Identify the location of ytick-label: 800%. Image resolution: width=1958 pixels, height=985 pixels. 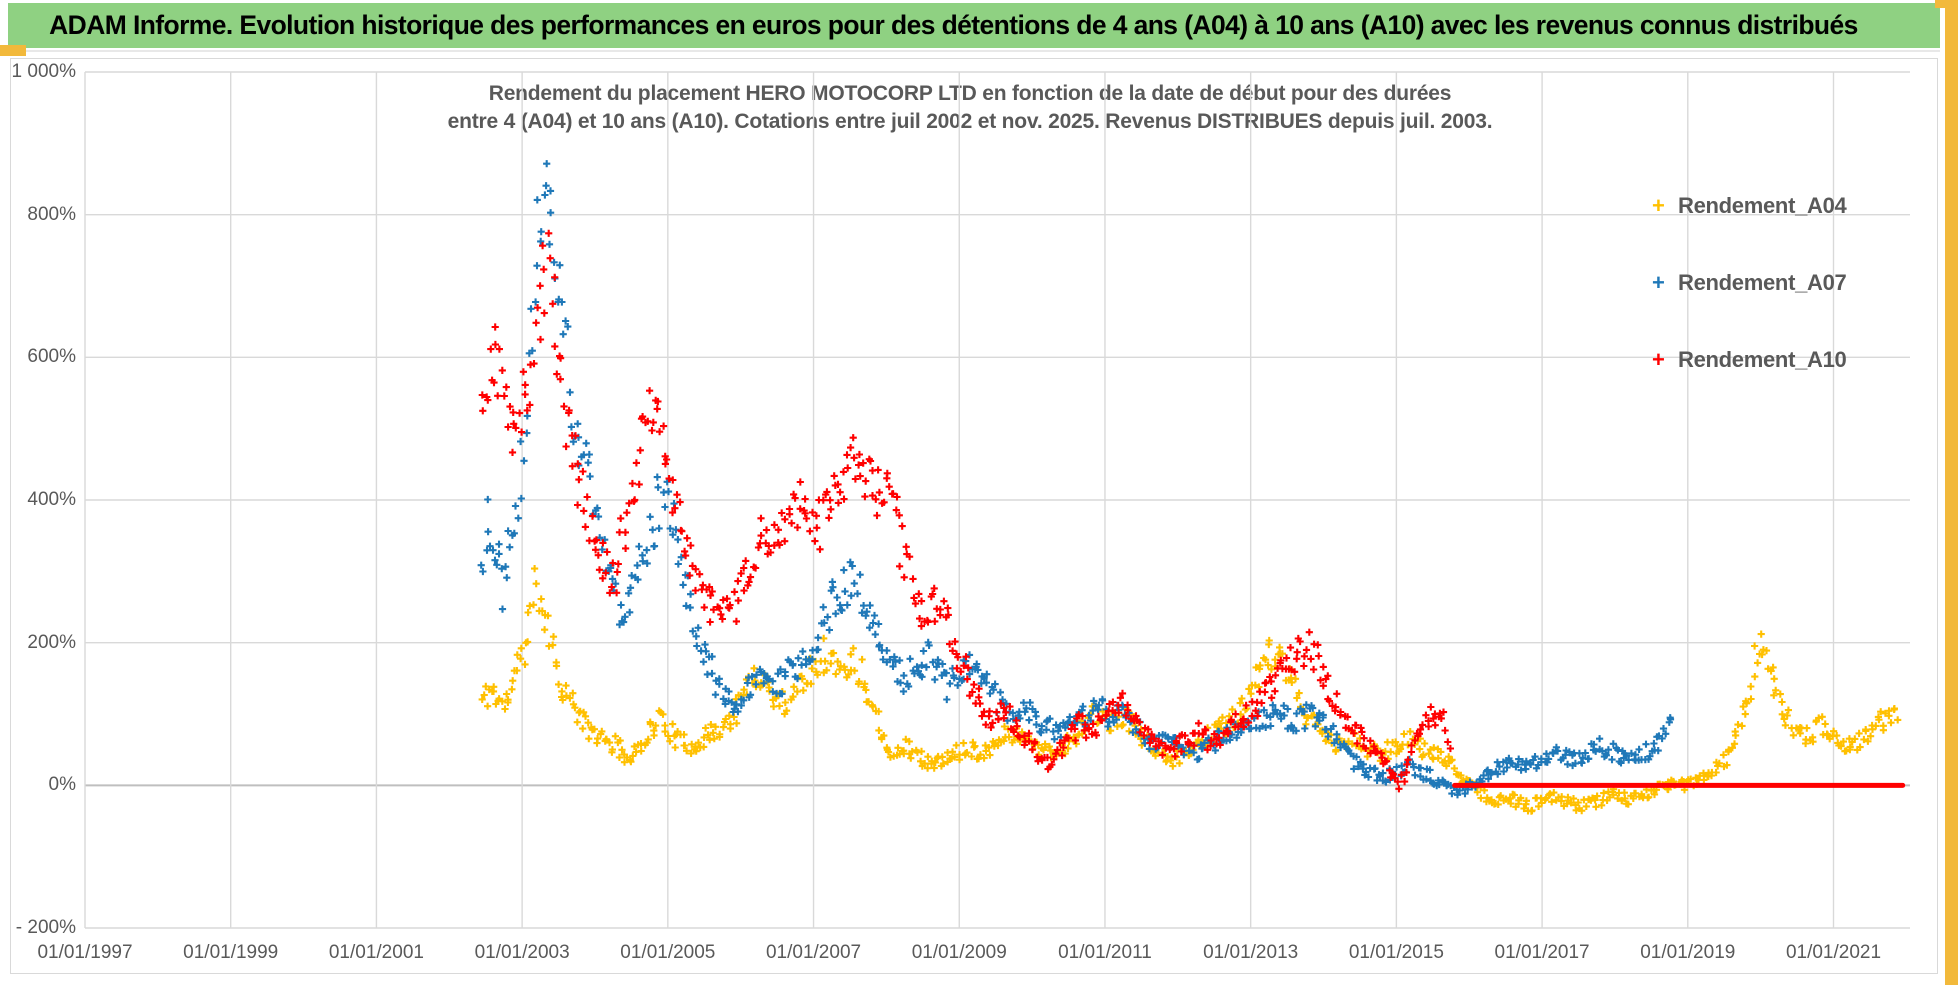
(51, 214).